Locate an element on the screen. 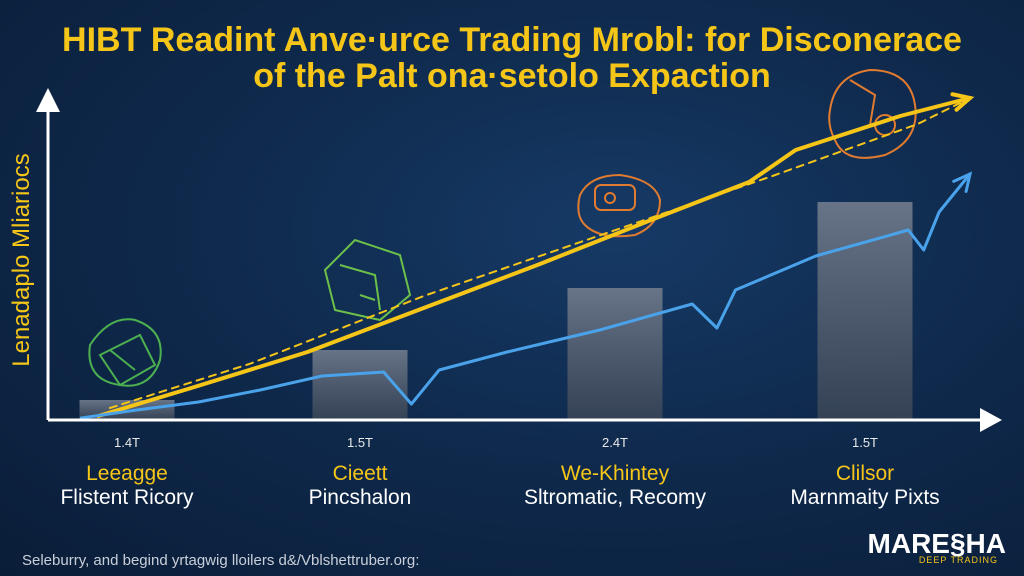 This screenshot has width=1024, height=576. cube-doodle-icon is located at coordinates (125, 352).